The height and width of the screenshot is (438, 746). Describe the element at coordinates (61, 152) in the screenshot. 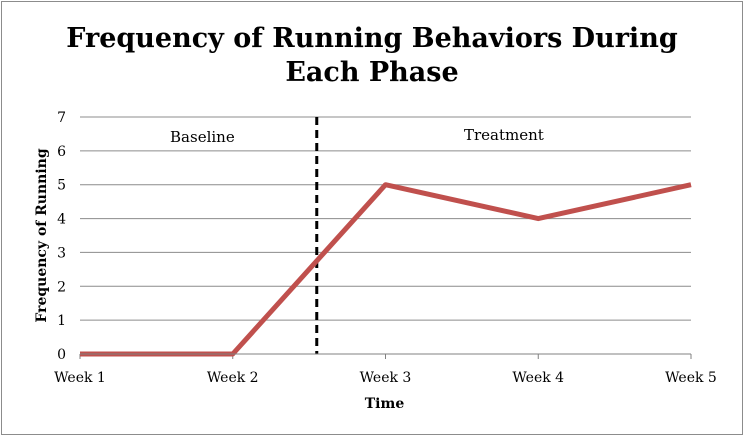

I see `y-tick-label: 6` at that location.